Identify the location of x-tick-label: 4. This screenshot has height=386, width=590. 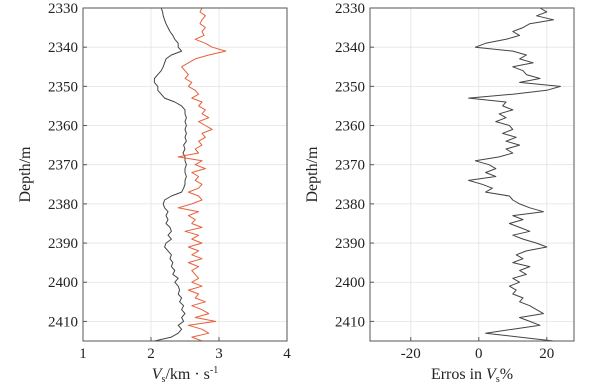
(287, 354).